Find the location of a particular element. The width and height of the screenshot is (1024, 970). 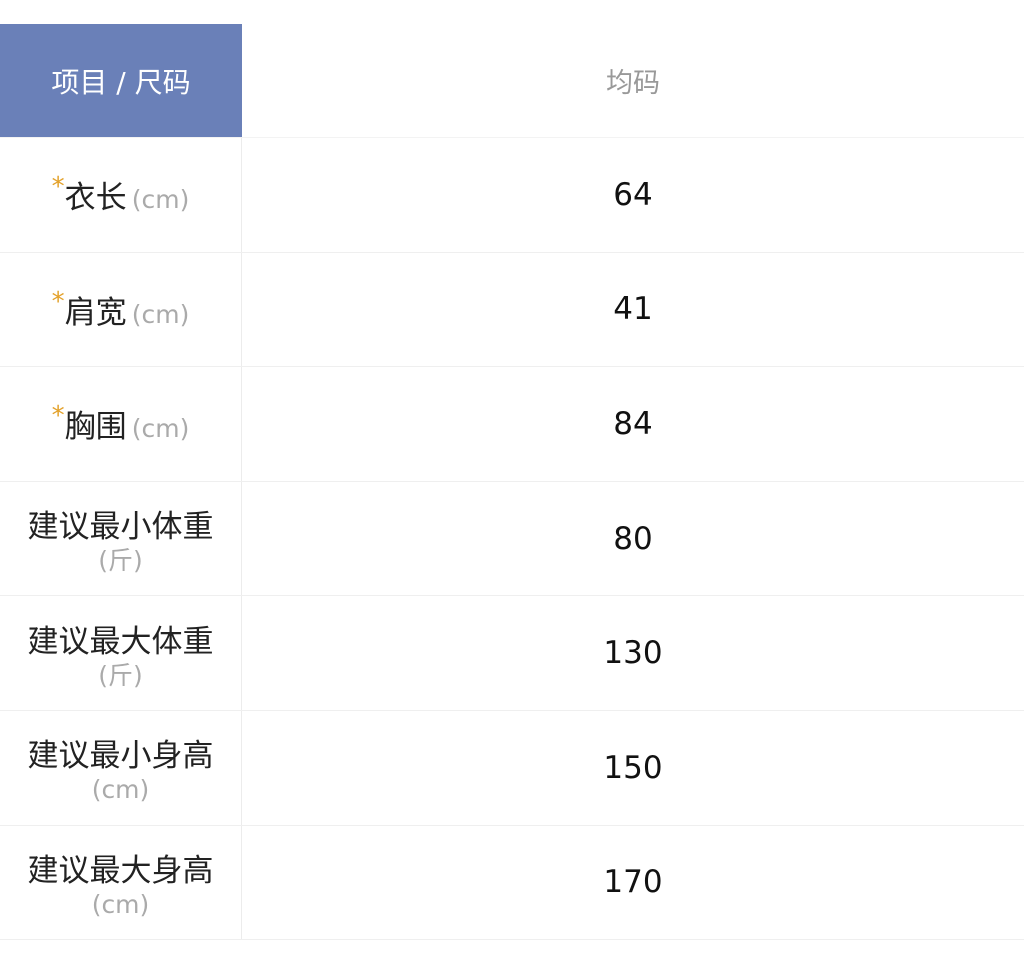

row-label-cell: 建议最大体重 (斤) is located at coordinates (121, 653).